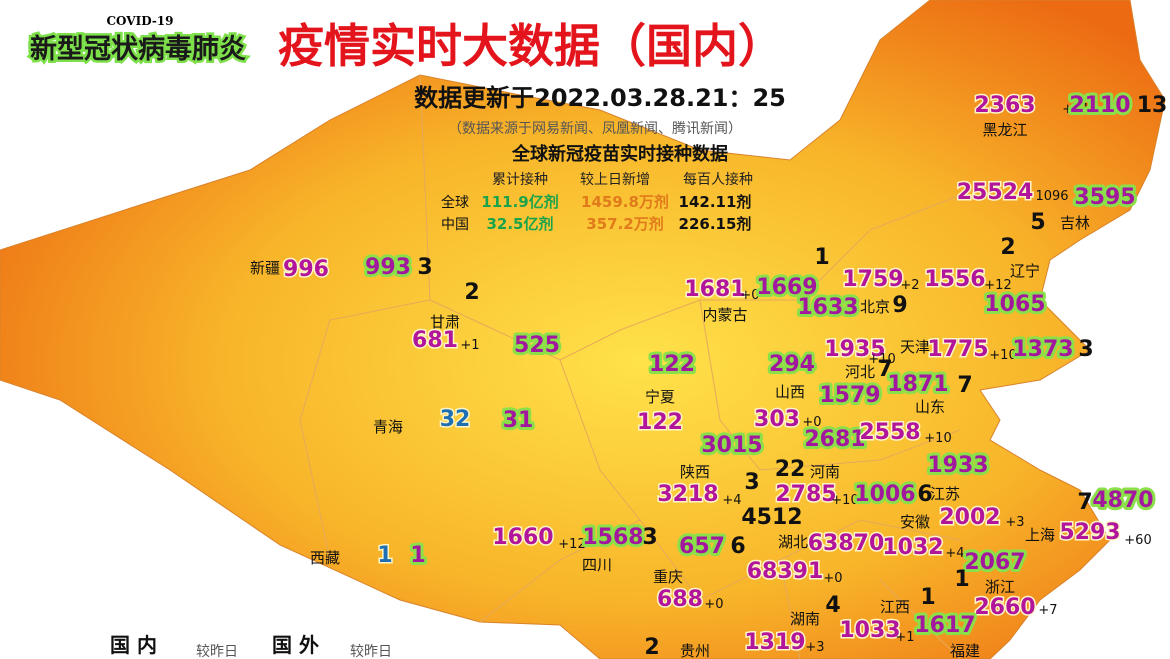 This screenshot has height=659, width=1170. I want to click on province-name: 福建, so click(965, 650).